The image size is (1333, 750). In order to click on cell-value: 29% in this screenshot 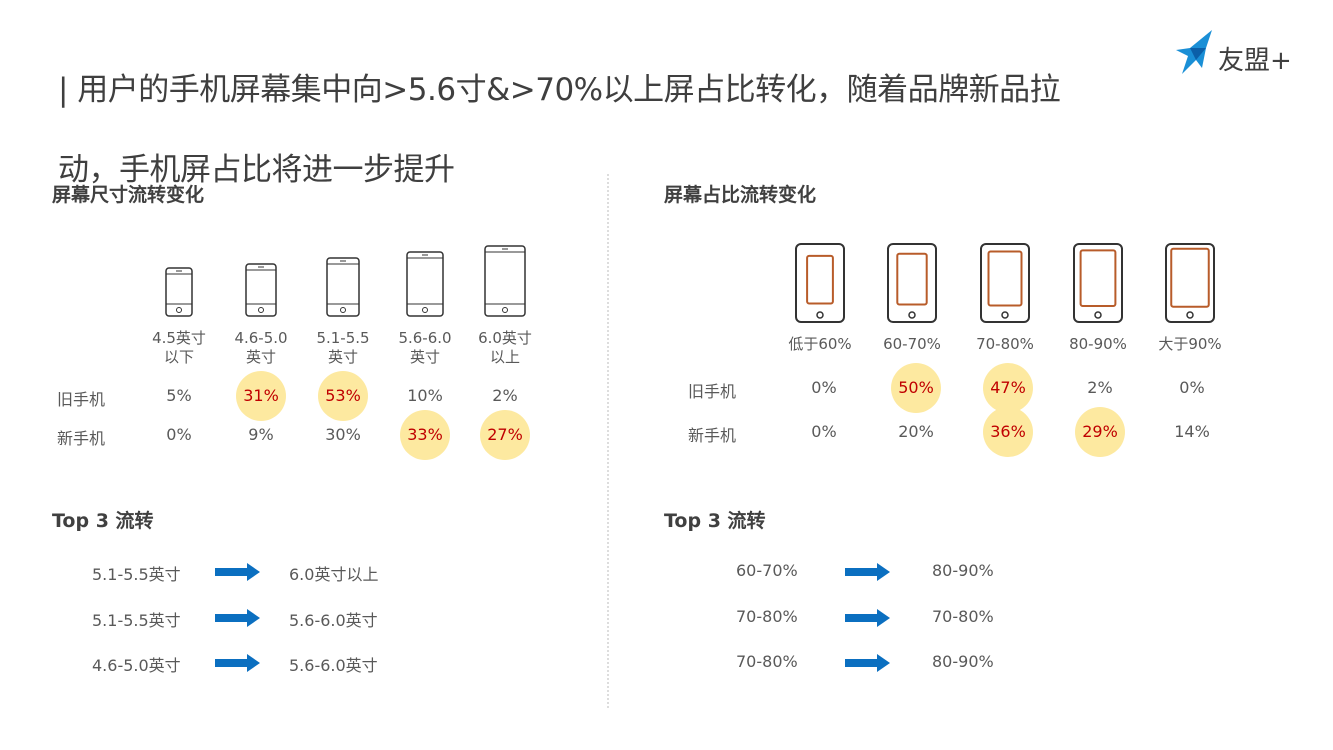, I will do `click(1100, 432)`.